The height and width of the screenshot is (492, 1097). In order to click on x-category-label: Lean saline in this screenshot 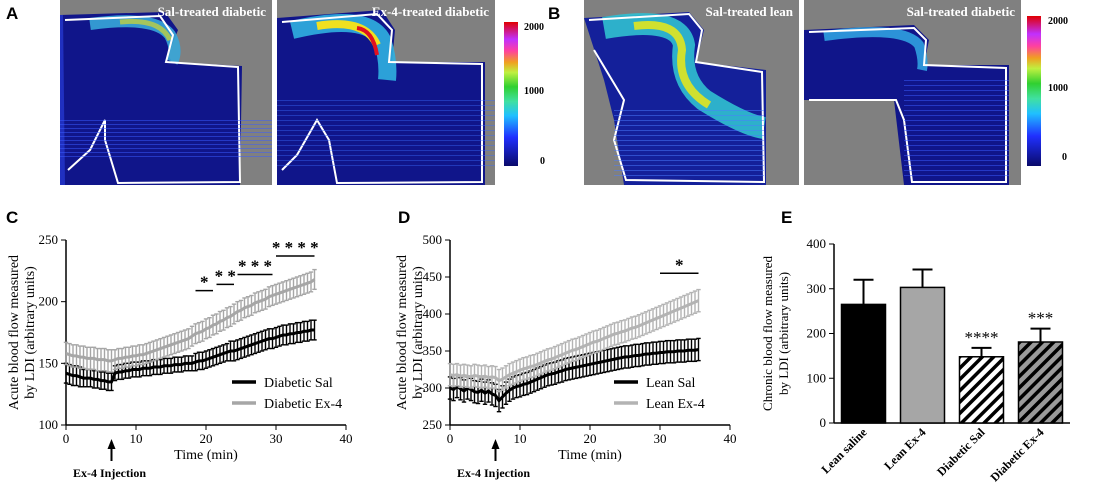, I will do `click(844, 451)`.